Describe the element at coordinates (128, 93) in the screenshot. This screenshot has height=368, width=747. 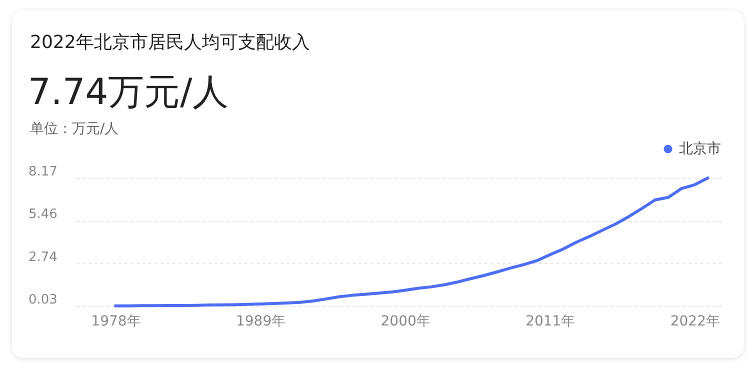
I see `chart-subtitle: 7.74万元/人` at that location.